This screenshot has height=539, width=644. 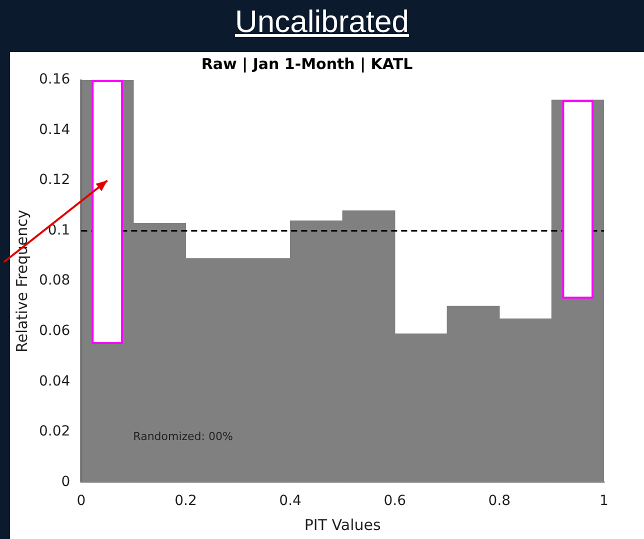 I want to click on y-tick-label: 0.02, so click(x=54, y=432).